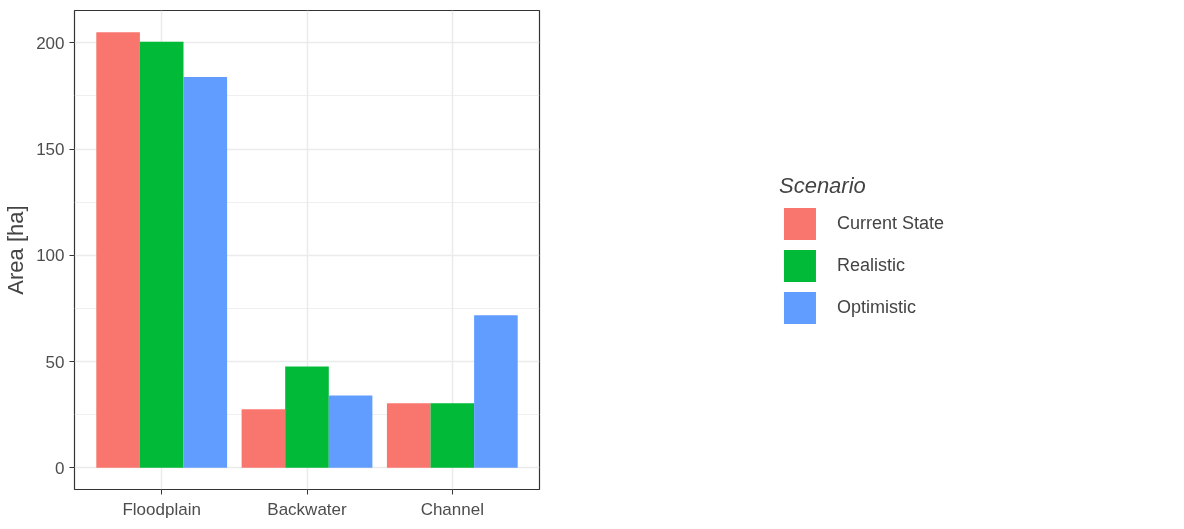  I want to click on y-tick-label: 200, so click(50, 43).